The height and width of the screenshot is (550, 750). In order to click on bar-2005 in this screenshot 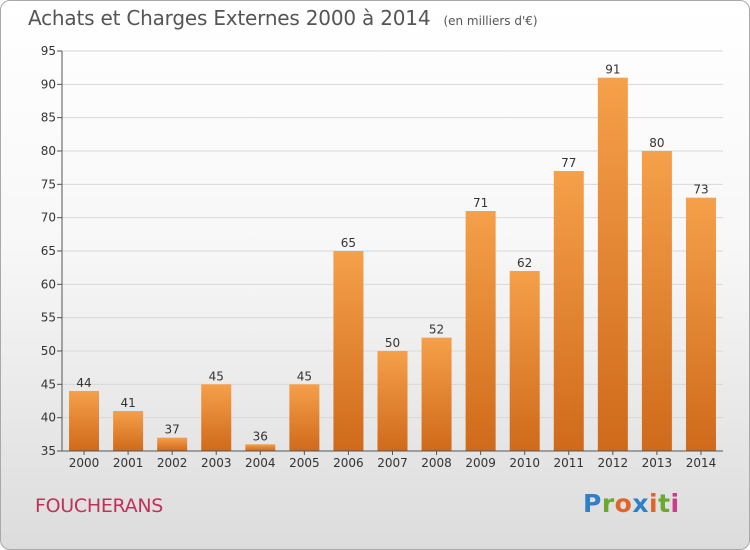, I will do `click(304, 417)`.